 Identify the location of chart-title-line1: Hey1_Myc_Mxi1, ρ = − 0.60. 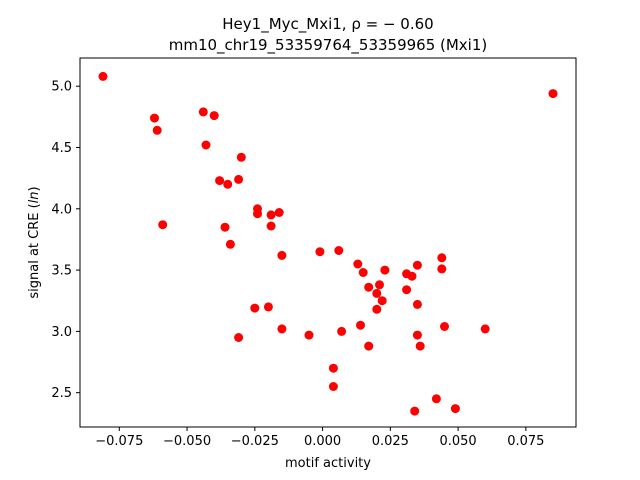
(327, 24).